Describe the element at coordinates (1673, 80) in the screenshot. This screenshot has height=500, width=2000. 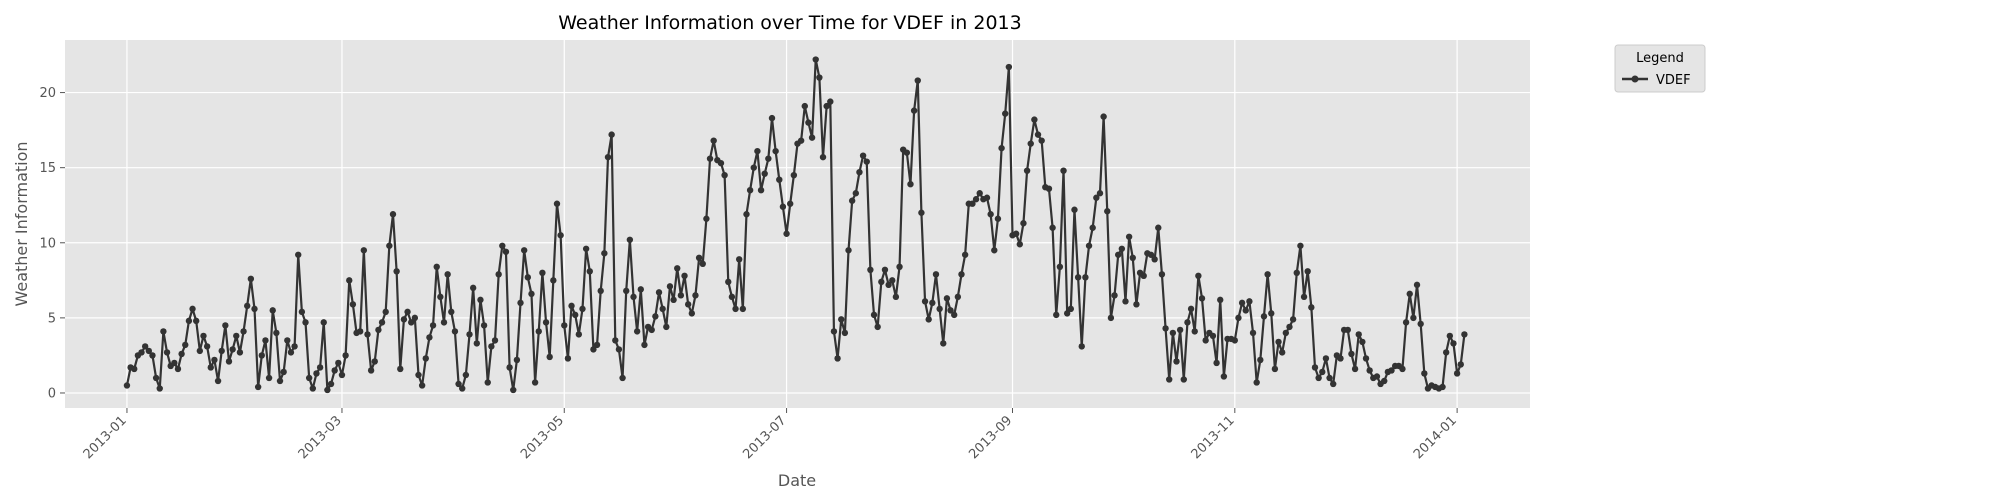
I see `legend-series-label: VDEF` at that location.